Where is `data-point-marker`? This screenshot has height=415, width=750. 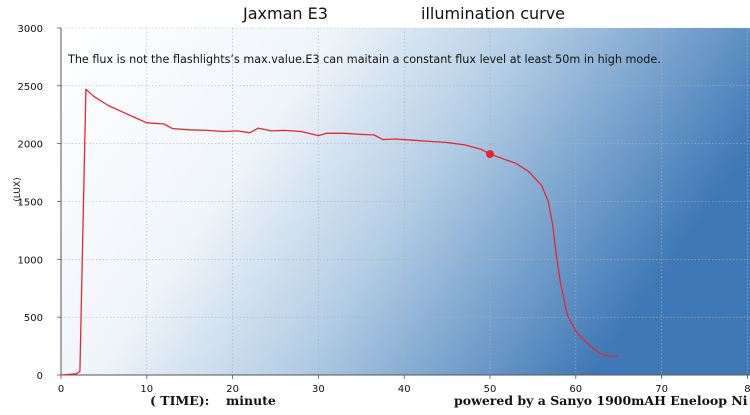 data-point-marker is located at coordinates (490, 154).